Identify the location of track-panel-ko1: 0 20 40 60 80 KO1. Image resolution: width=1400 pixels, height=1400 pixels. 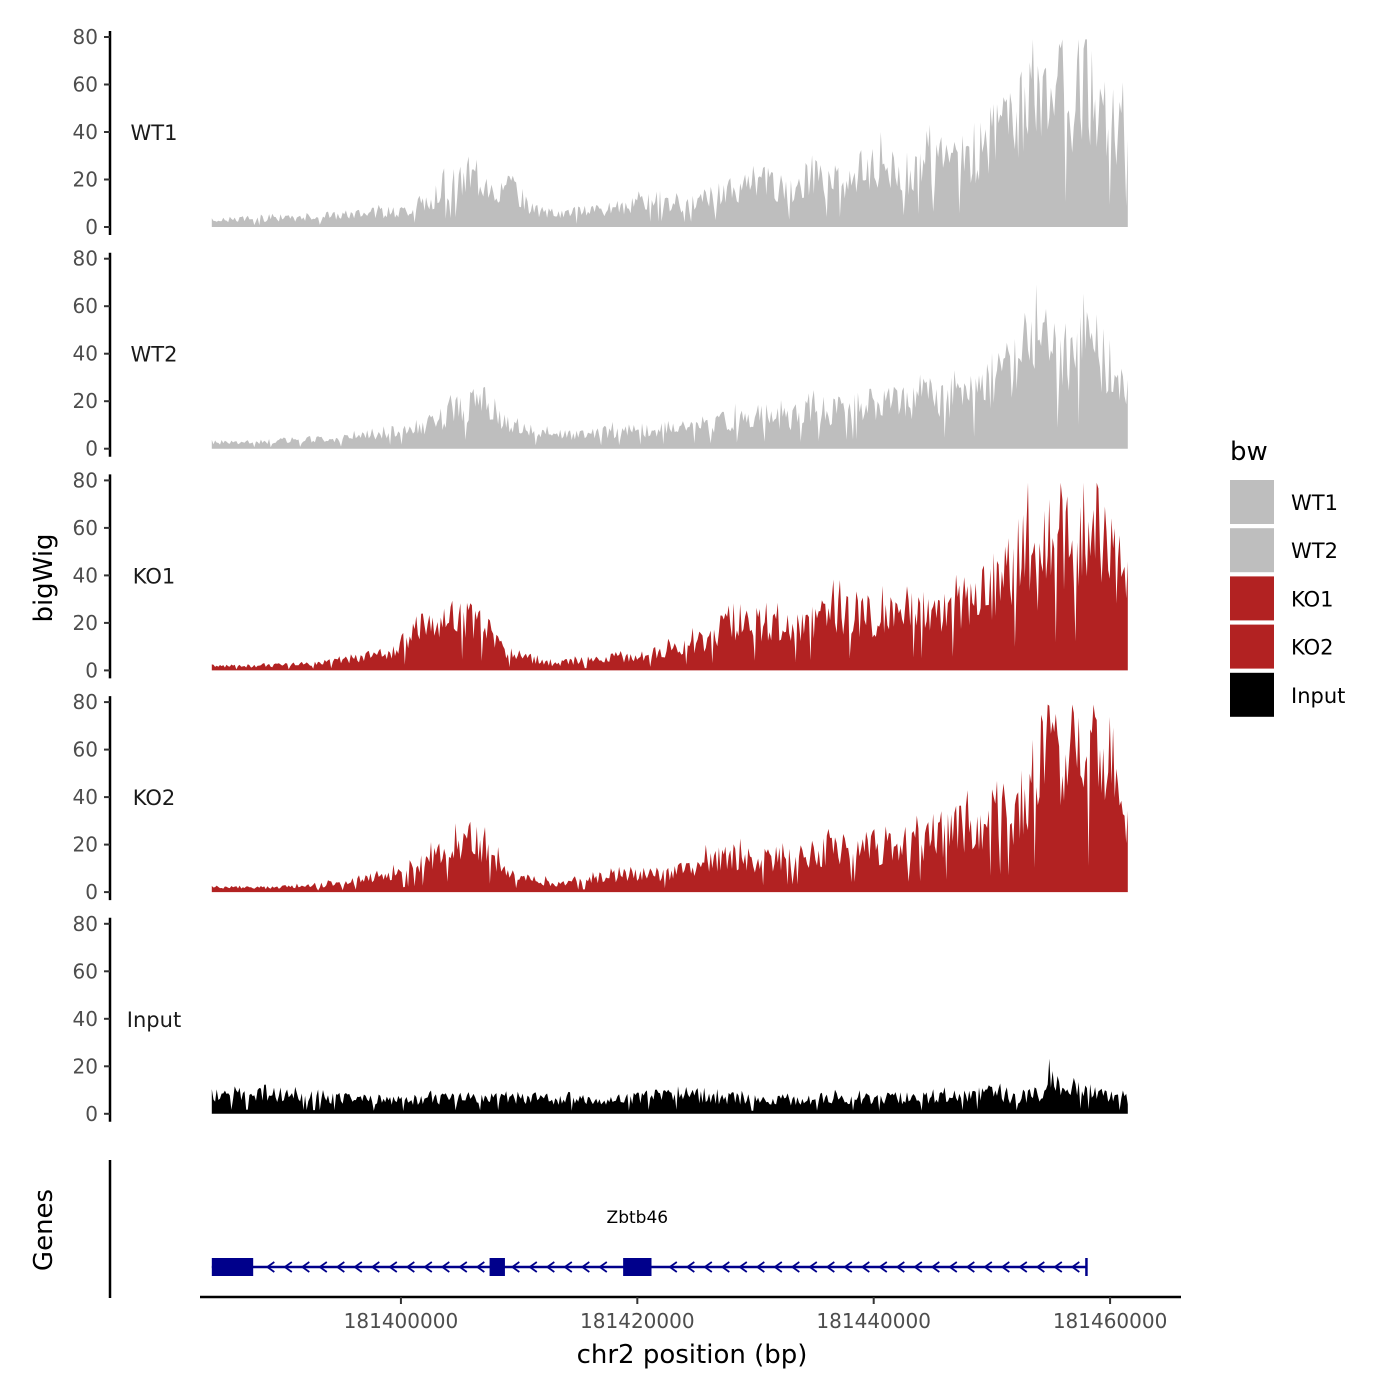
(600, 575).